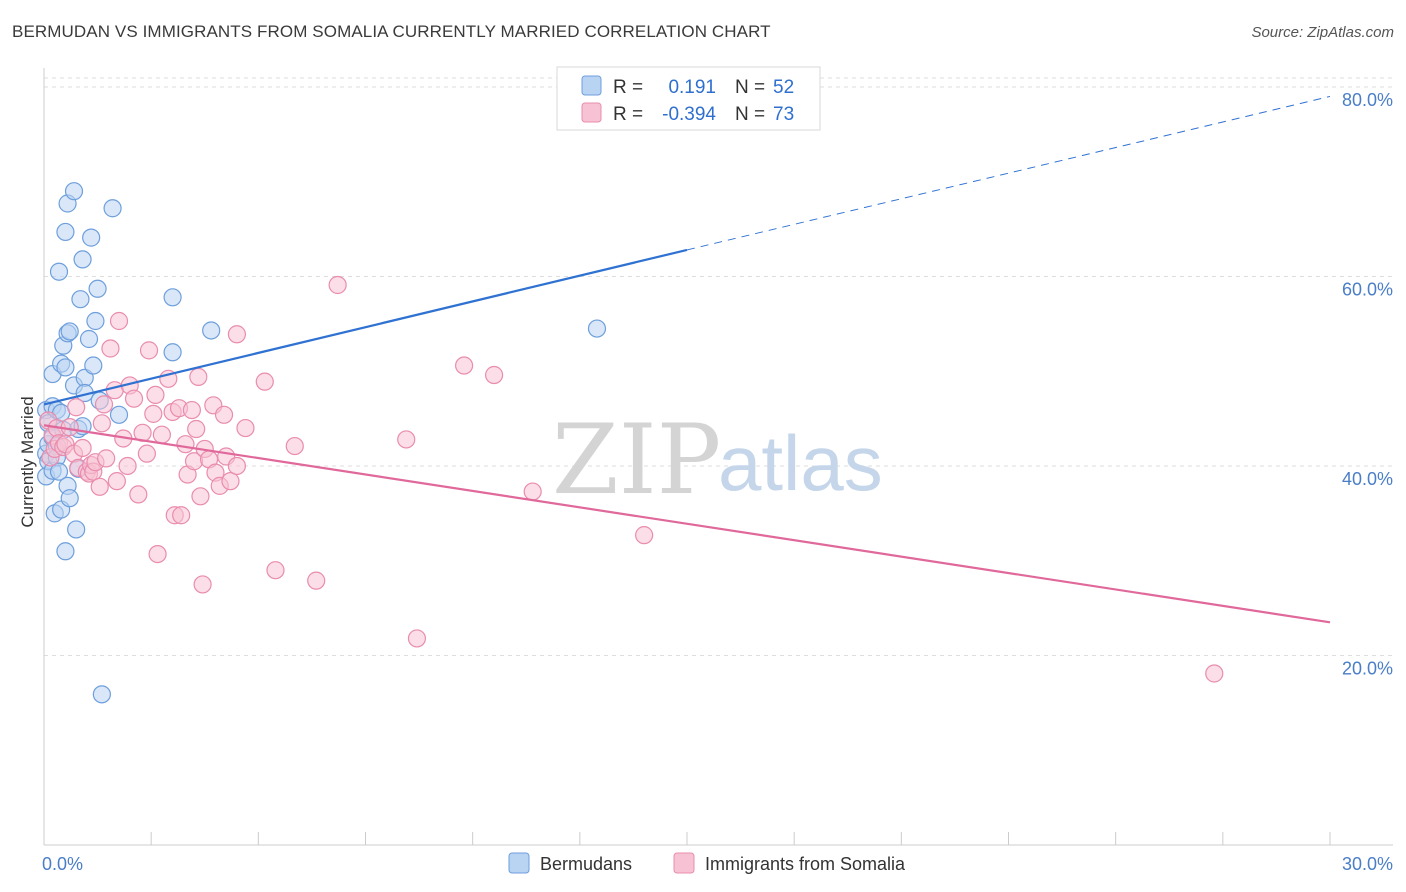 The width and height of the screenshot is (1406, 892). Describe the element at coordinates (750, 87) in the screenshot. I see `legend-n-label-bermudans: N =` at that location.